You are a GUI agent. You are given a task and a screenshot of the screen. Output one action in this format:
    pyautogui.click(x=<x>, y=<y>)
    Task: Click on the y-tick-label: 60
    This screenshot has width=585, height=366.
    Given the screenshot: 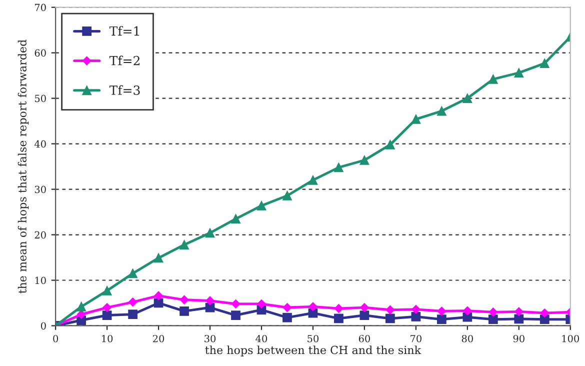 What is the action you would take?
    pyautogui.click(x=40, y=53)
    